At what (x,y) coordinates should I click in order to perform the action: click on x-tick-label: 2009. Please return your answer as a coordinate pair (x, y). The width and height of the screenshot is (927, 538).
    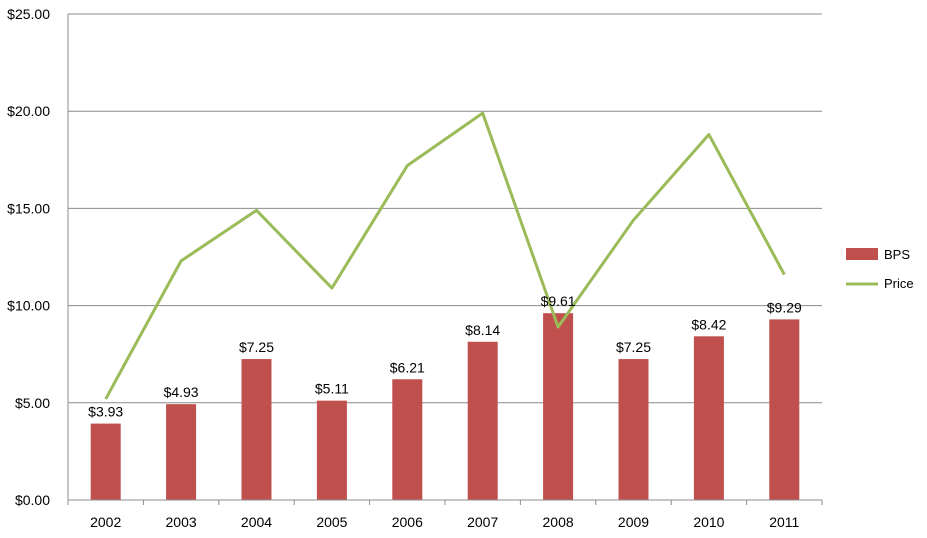
    Looking at the image, I should click on (633, 522).